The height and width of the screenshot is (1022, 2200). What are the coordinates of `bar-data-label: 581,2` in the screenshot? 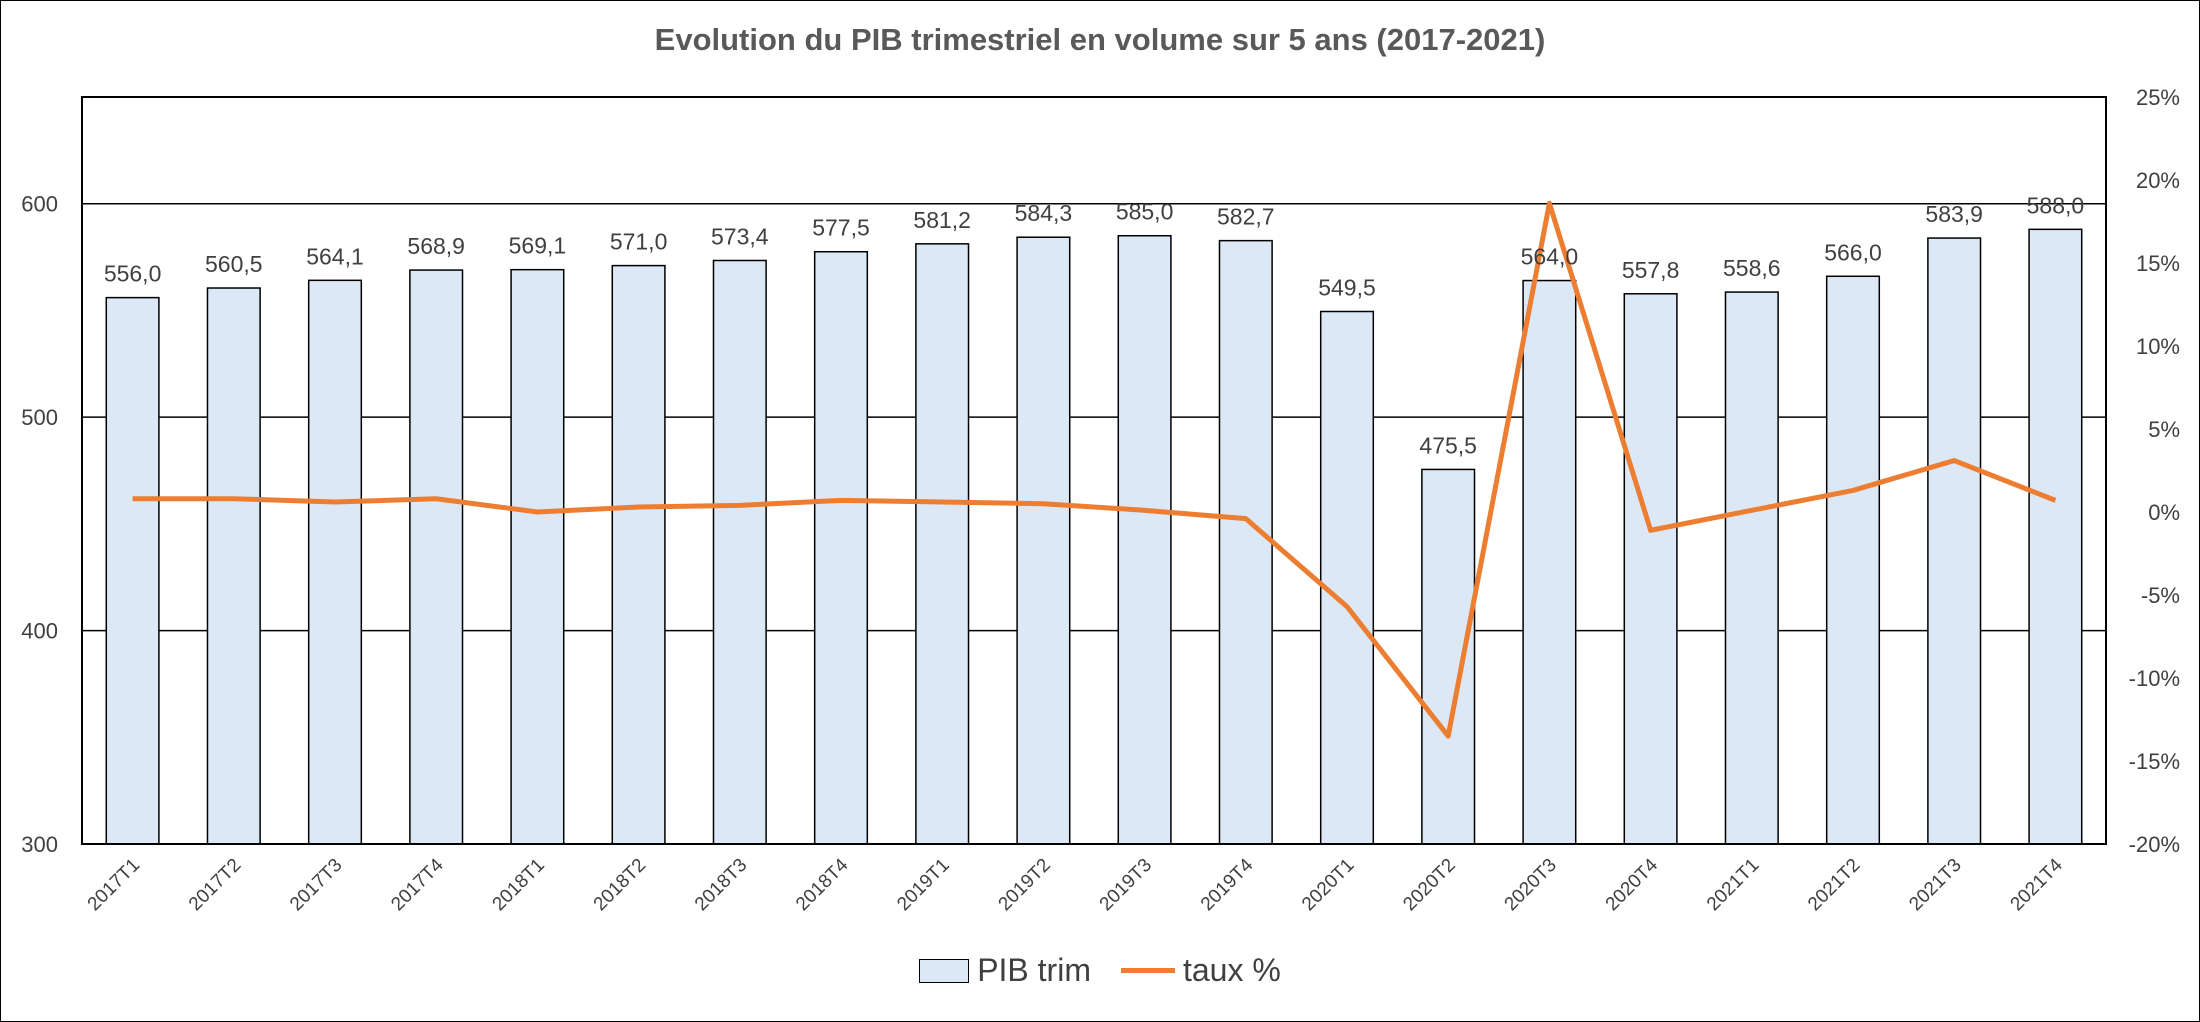 It's located at (942, 220).